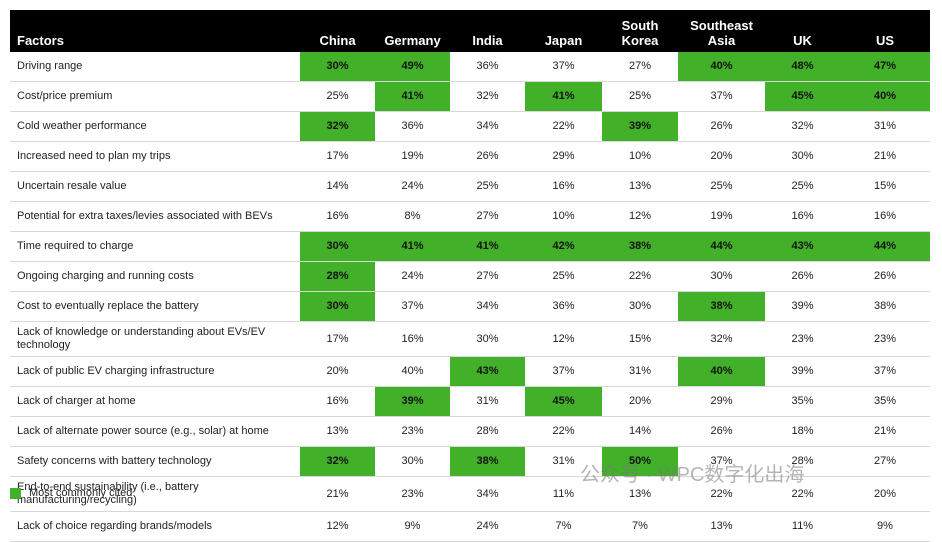 This screenshot has height=542, width=942. Describe the element at coordinates (155, 96) in the screenshot. I see `factor-cell: Cost/price premium` at that location.